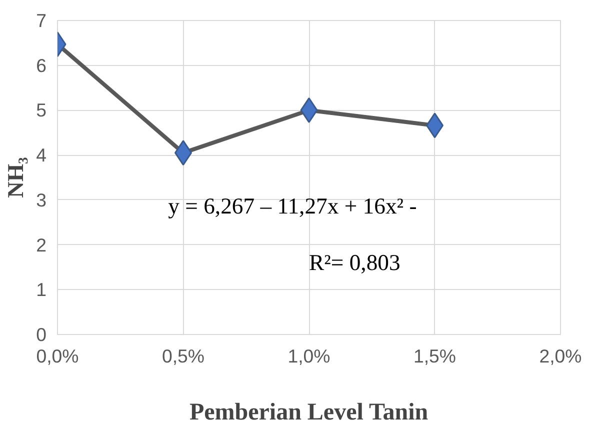 Image resolution: width=596 pixels, height=434 pixels. Describe the element at coordinates (41, 110) in the screenshot. I see `y-tick-label: 5` at that location.